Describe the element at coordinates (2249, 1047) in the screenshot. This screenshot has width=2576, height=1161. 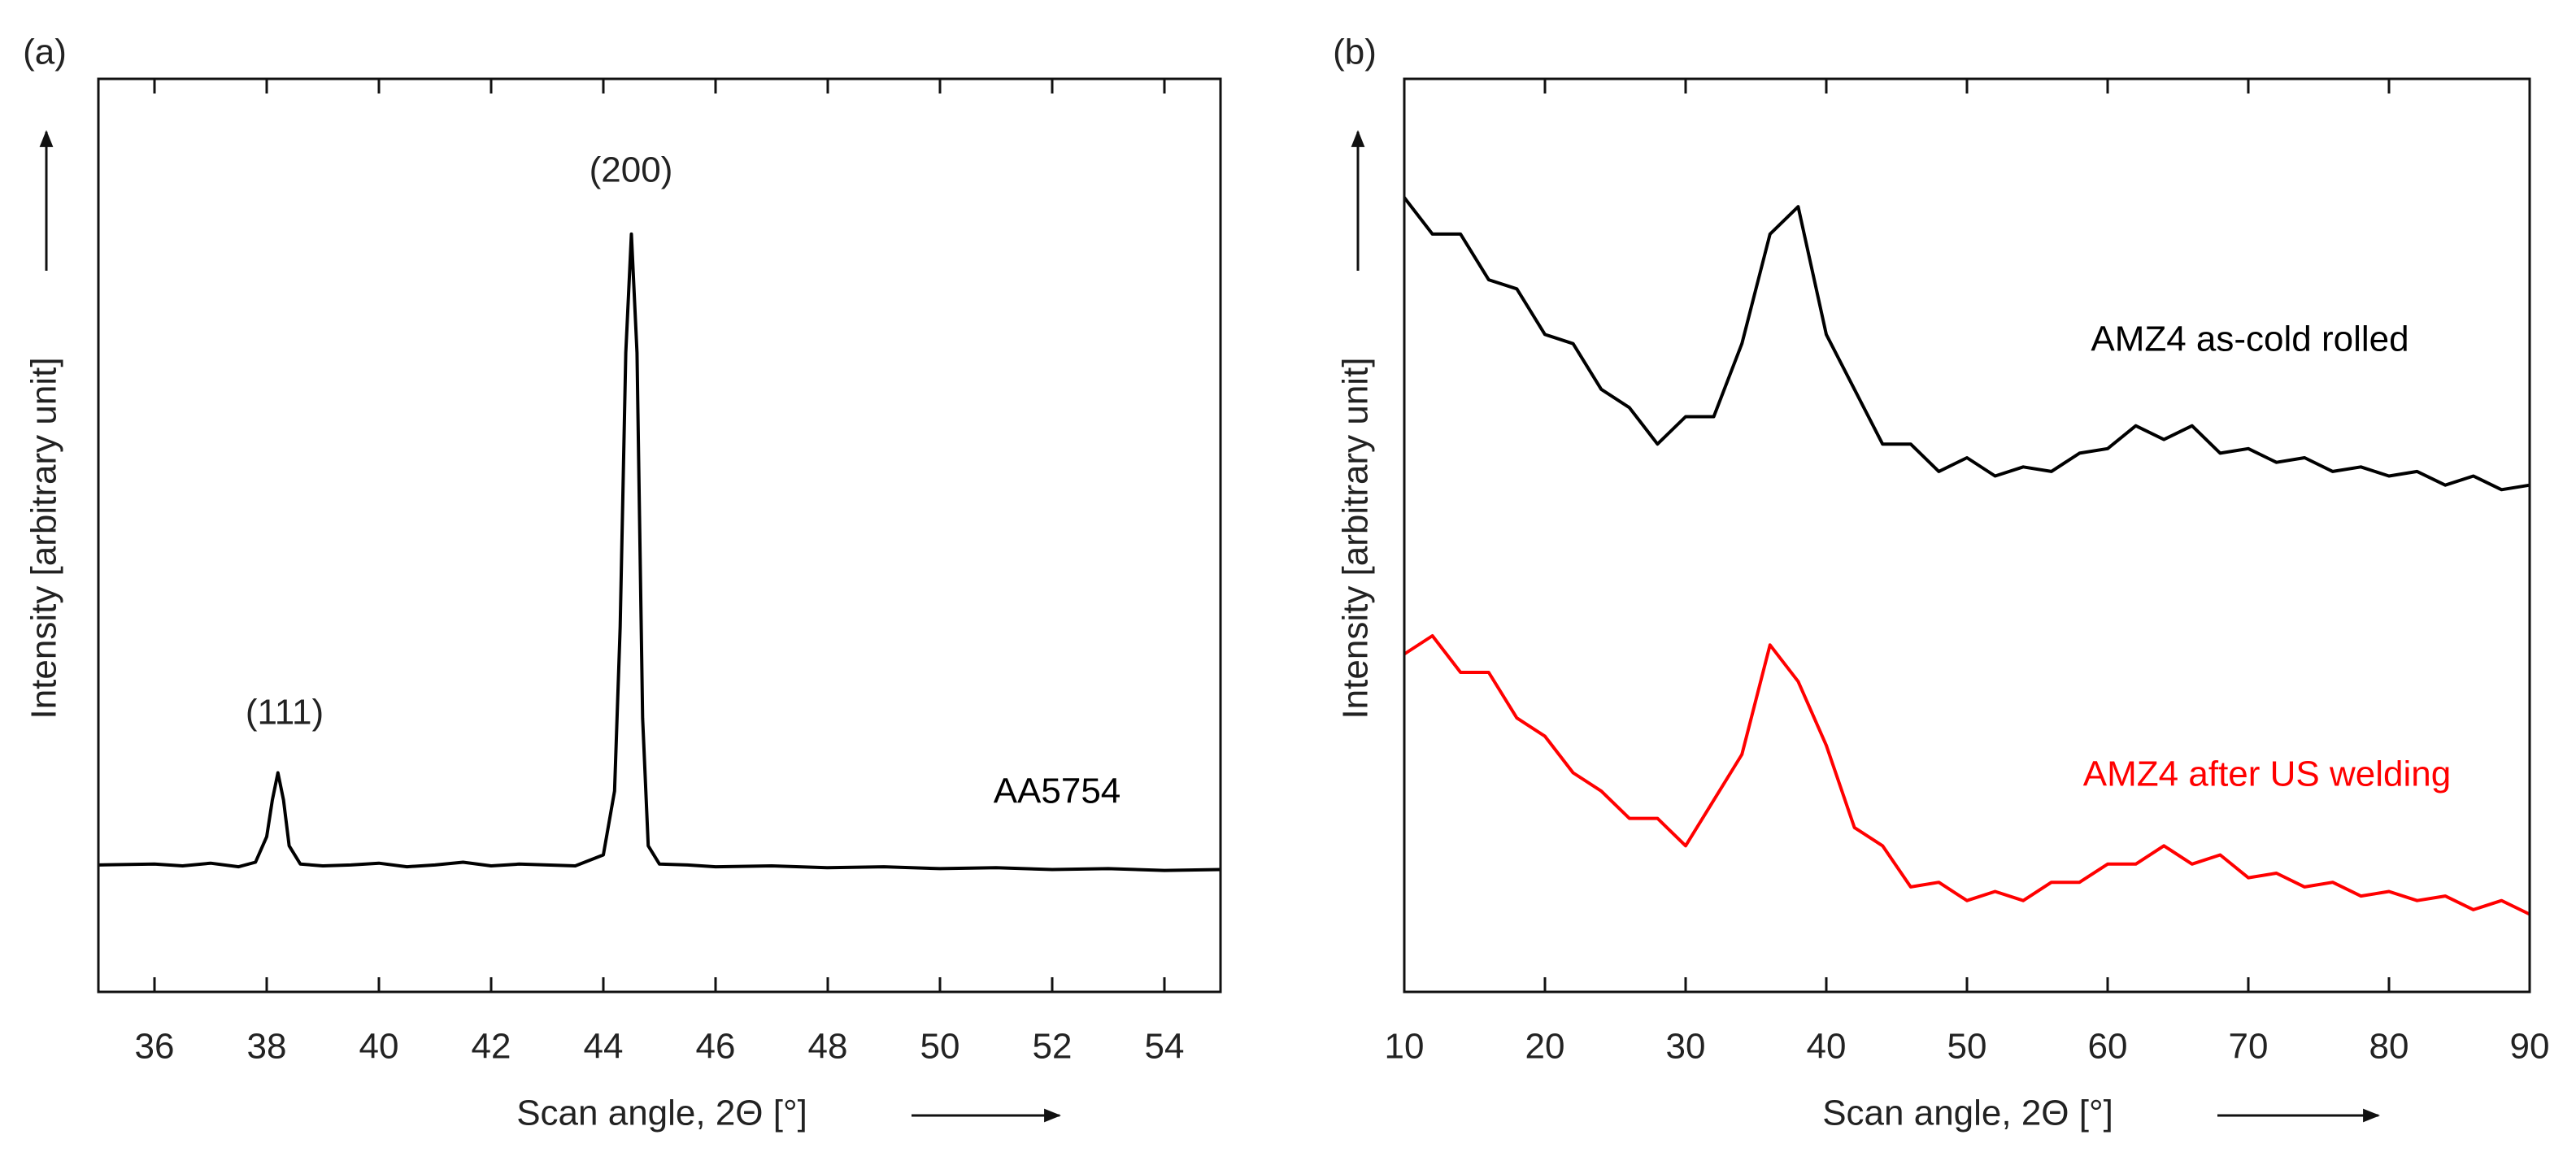
I see `x-tick-label: 70` at that location.